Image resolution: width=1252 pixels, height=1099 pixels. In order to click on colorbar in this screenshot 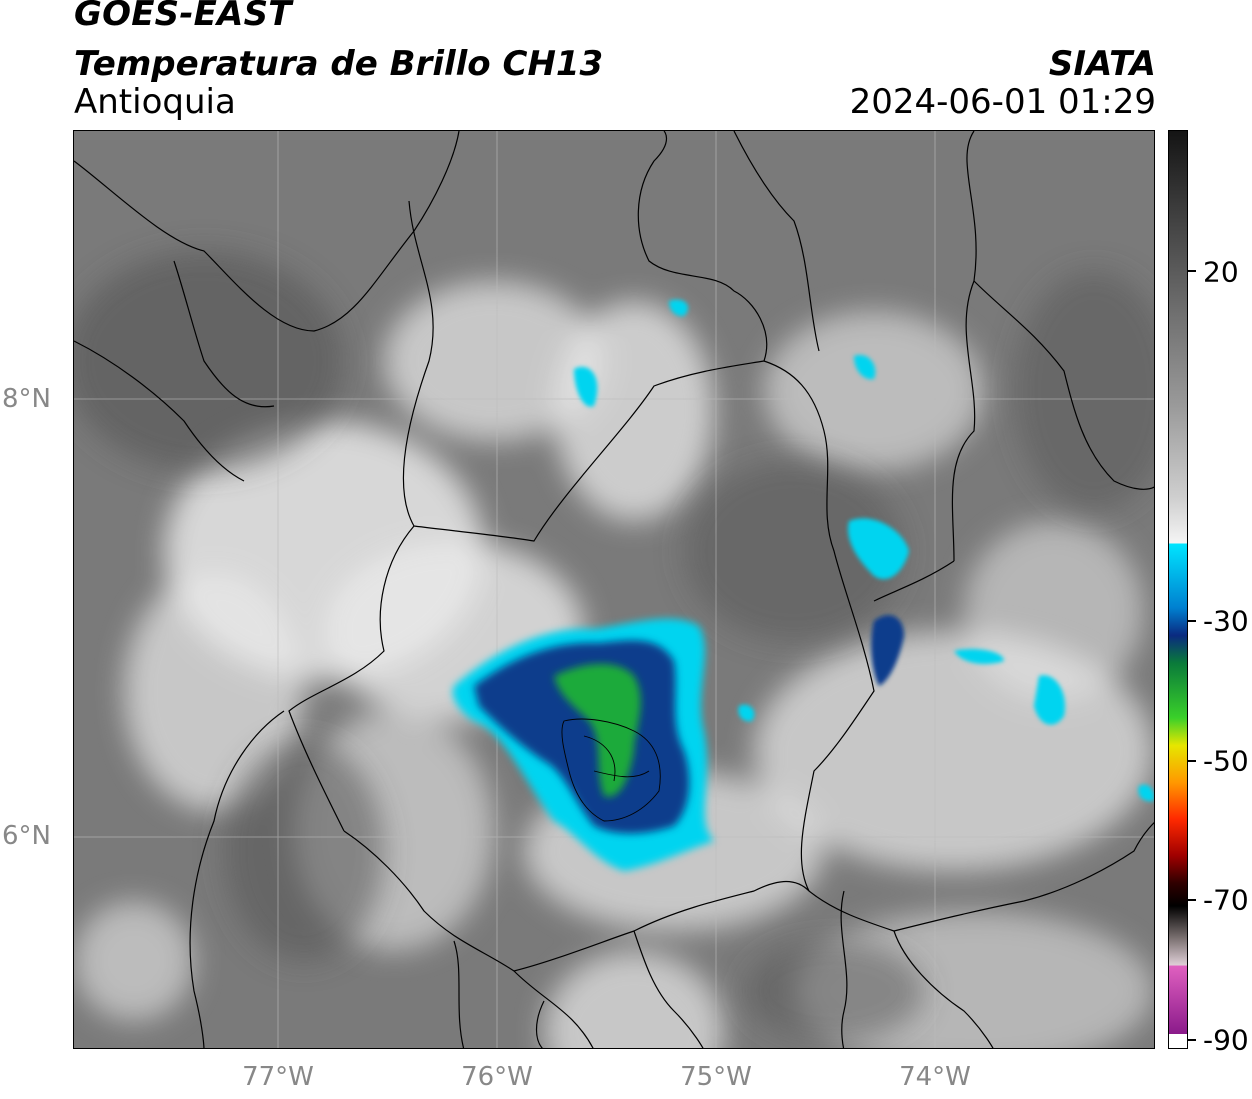, I will do `click(1178, 589)`.